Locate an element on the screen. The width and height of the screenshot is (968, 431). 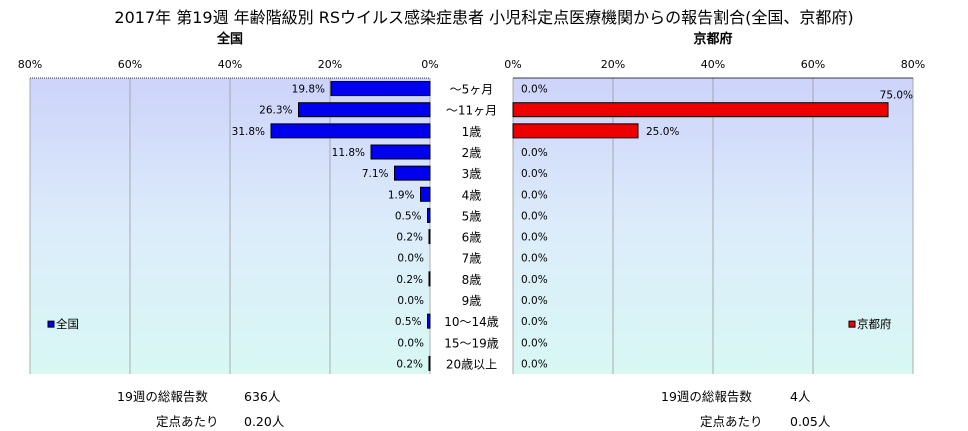
category-label: 6歳 is located at coordinates (472, 238).